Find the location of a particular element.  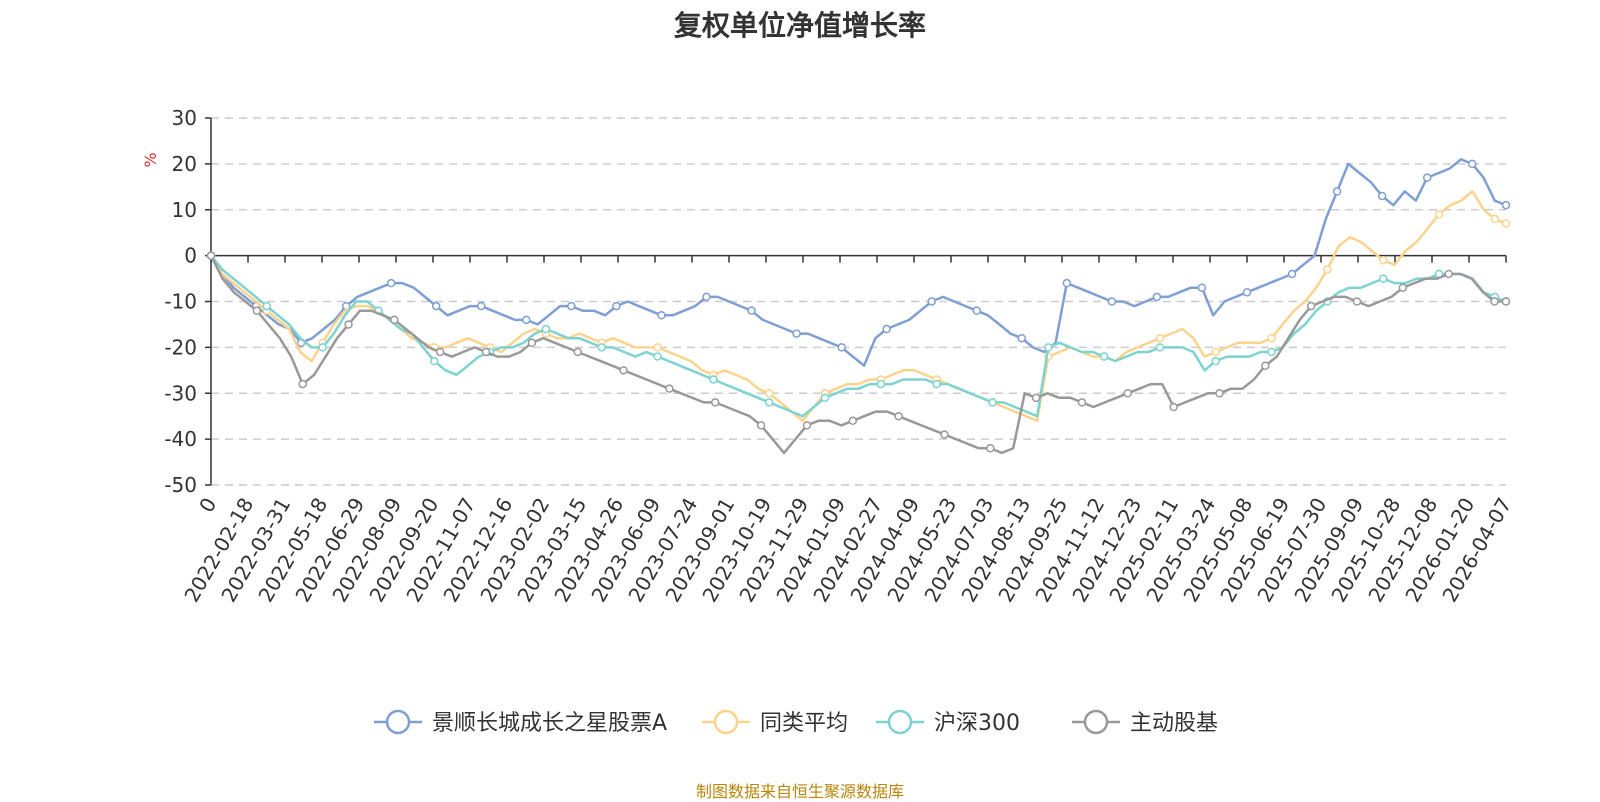

legend-label-2: 沪深300 is located at coordinates (977, 723).